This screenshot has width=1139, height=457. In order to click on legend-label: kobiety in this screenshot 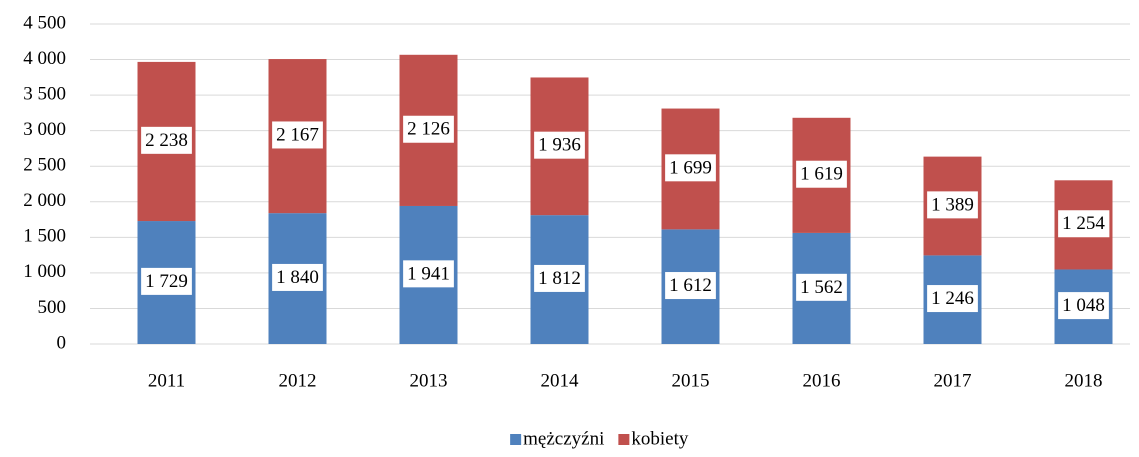, I will do `click(659, 438)`.